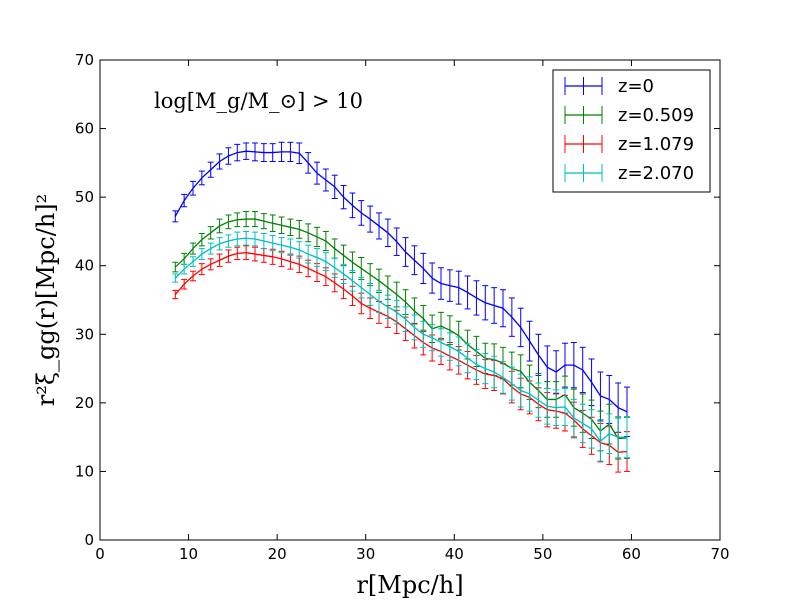 This screenshot has width=800, height=600. I want to click on y-tick-label: 60, so click(84, 129).